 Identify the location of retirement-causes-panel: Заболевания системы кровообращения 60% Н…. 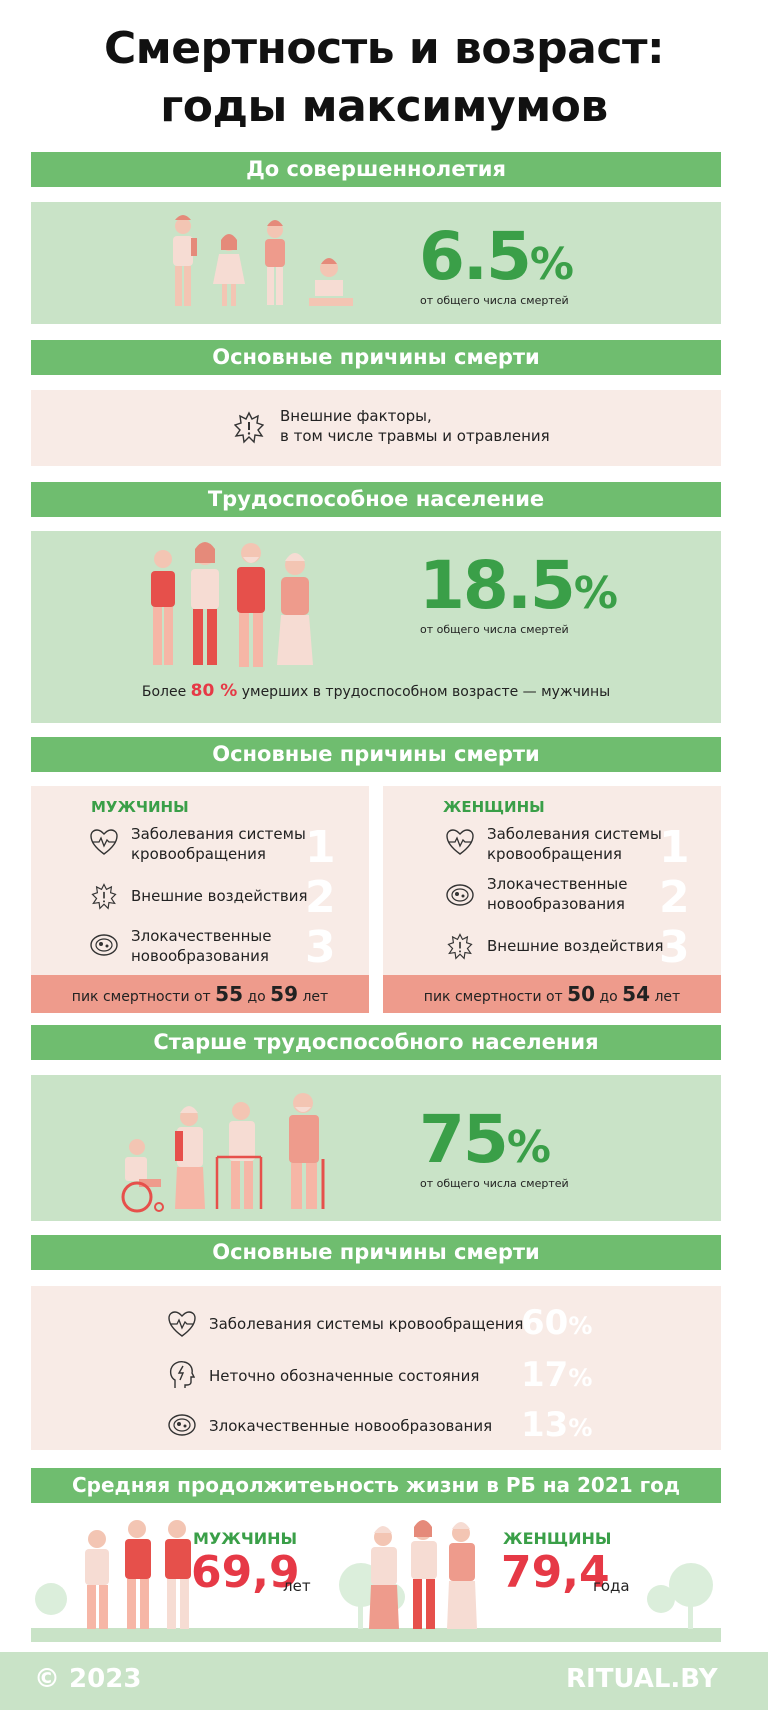
(376, 1368).